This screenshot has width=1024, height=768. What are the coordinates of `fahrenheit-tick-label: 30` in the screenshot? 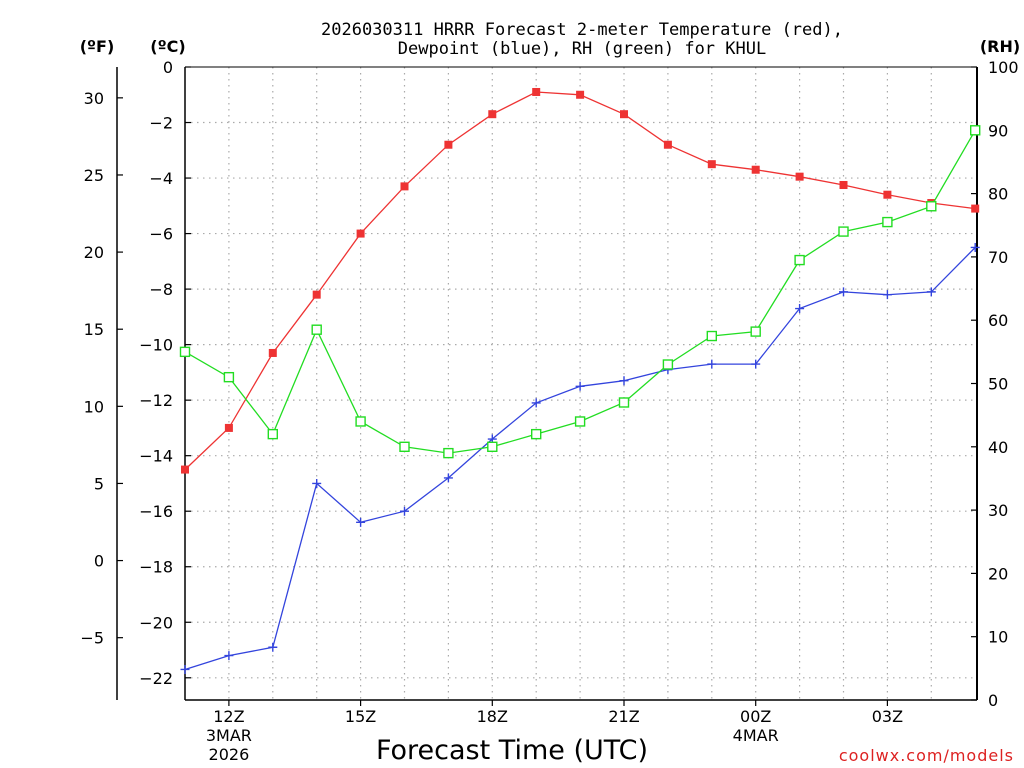 It's located at (94, 98).